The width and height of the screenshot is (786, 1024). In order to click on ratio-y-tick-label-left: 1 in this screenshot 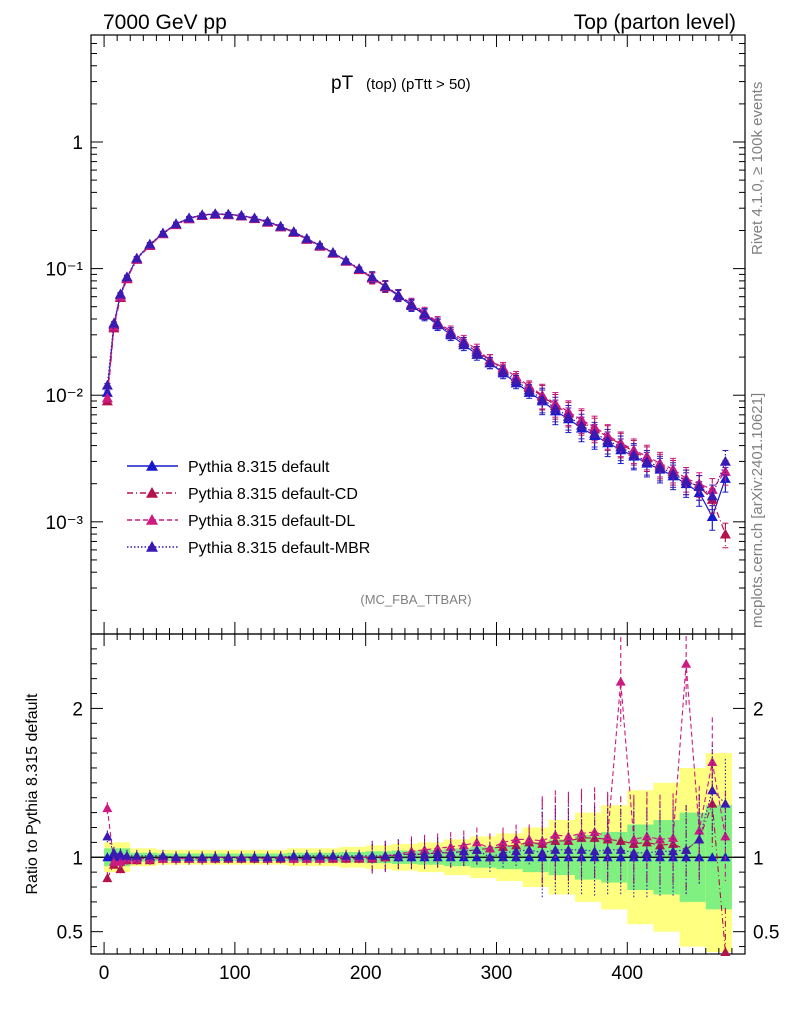, I will do `click(77, 858)`.